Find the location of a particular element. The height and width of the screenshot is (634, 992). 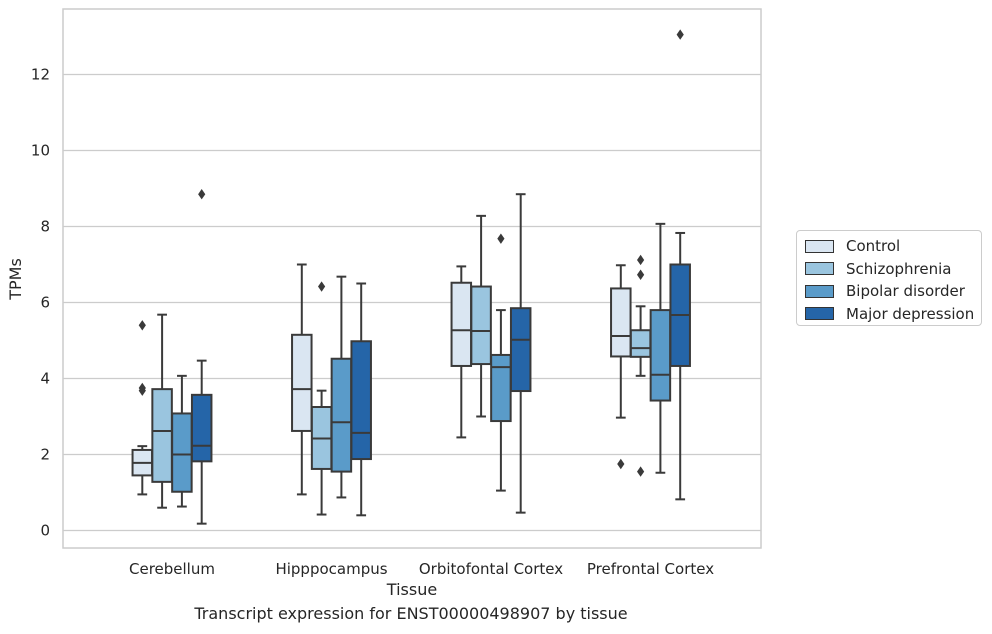

legend-item: Major depression is located at coordinates (893, 314).